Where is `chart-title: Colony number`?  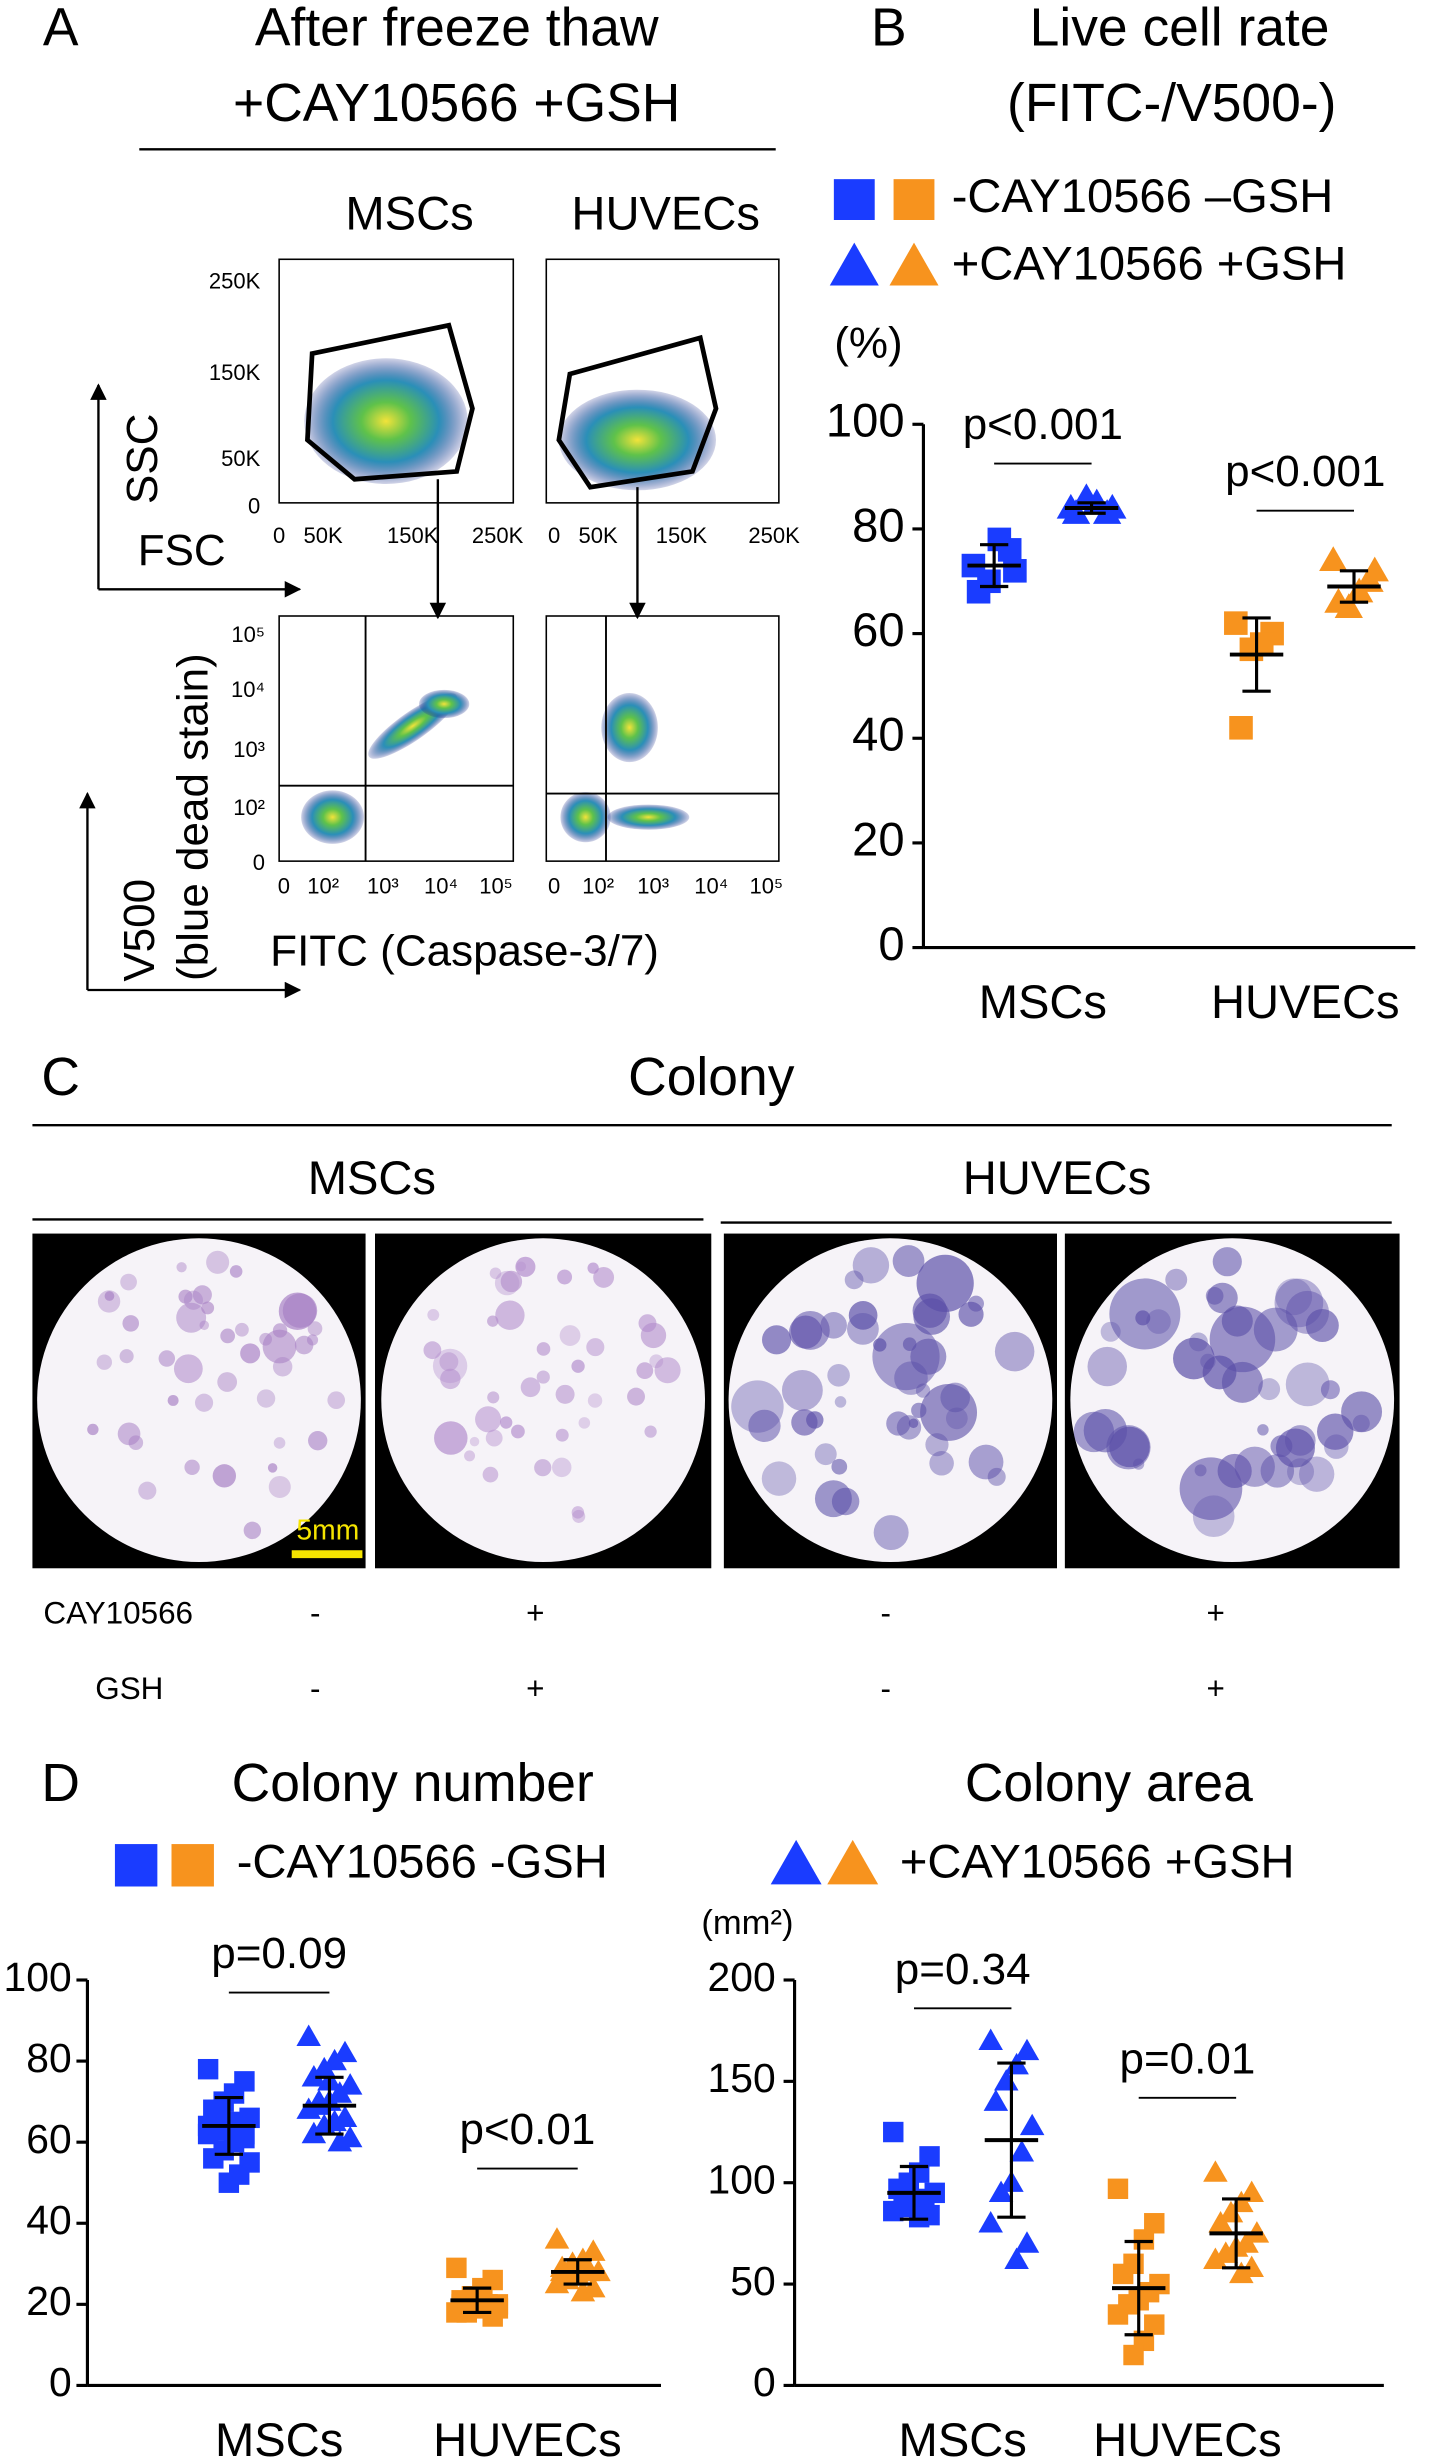 chart-title: Colony number is located at coordinates (413, 1783).